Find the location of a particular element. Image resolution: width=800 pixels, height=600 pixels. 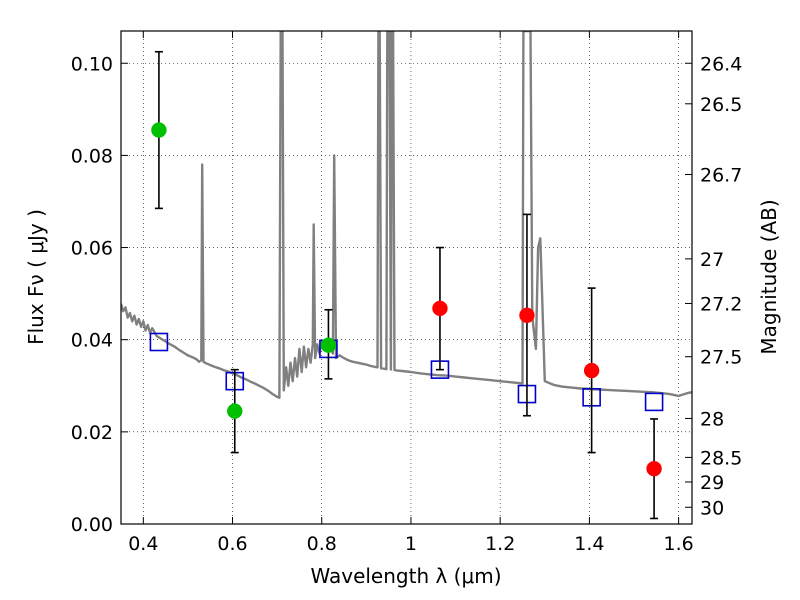

x-tick-label: 0.6 is located at coordinates (232, 544).